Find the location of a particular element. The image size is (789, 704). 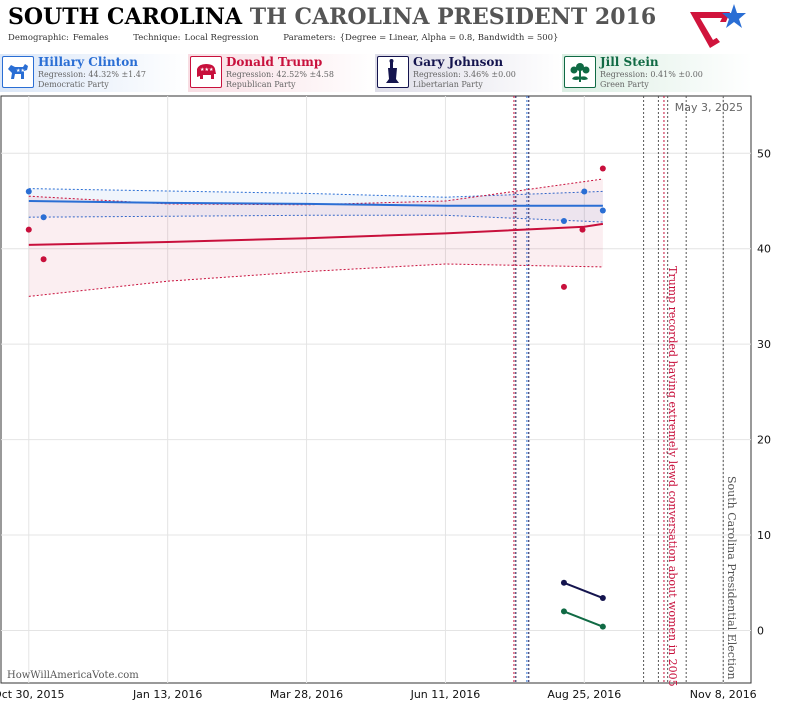

x-tick-label: Jan 13, 2016 is located at coordinates (167, 694).